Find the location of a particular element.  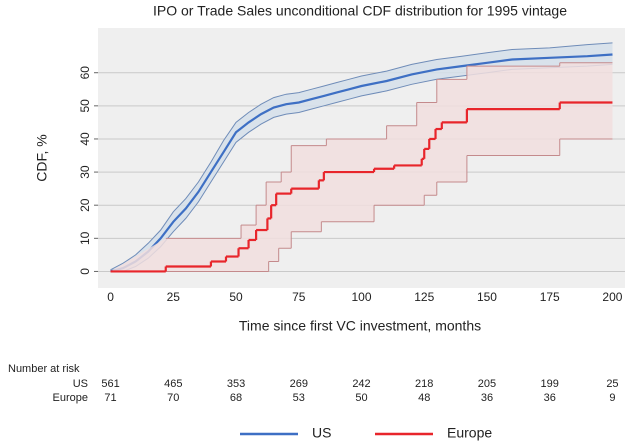

x-tick-label: 50 is located at coordinates (236, 297).